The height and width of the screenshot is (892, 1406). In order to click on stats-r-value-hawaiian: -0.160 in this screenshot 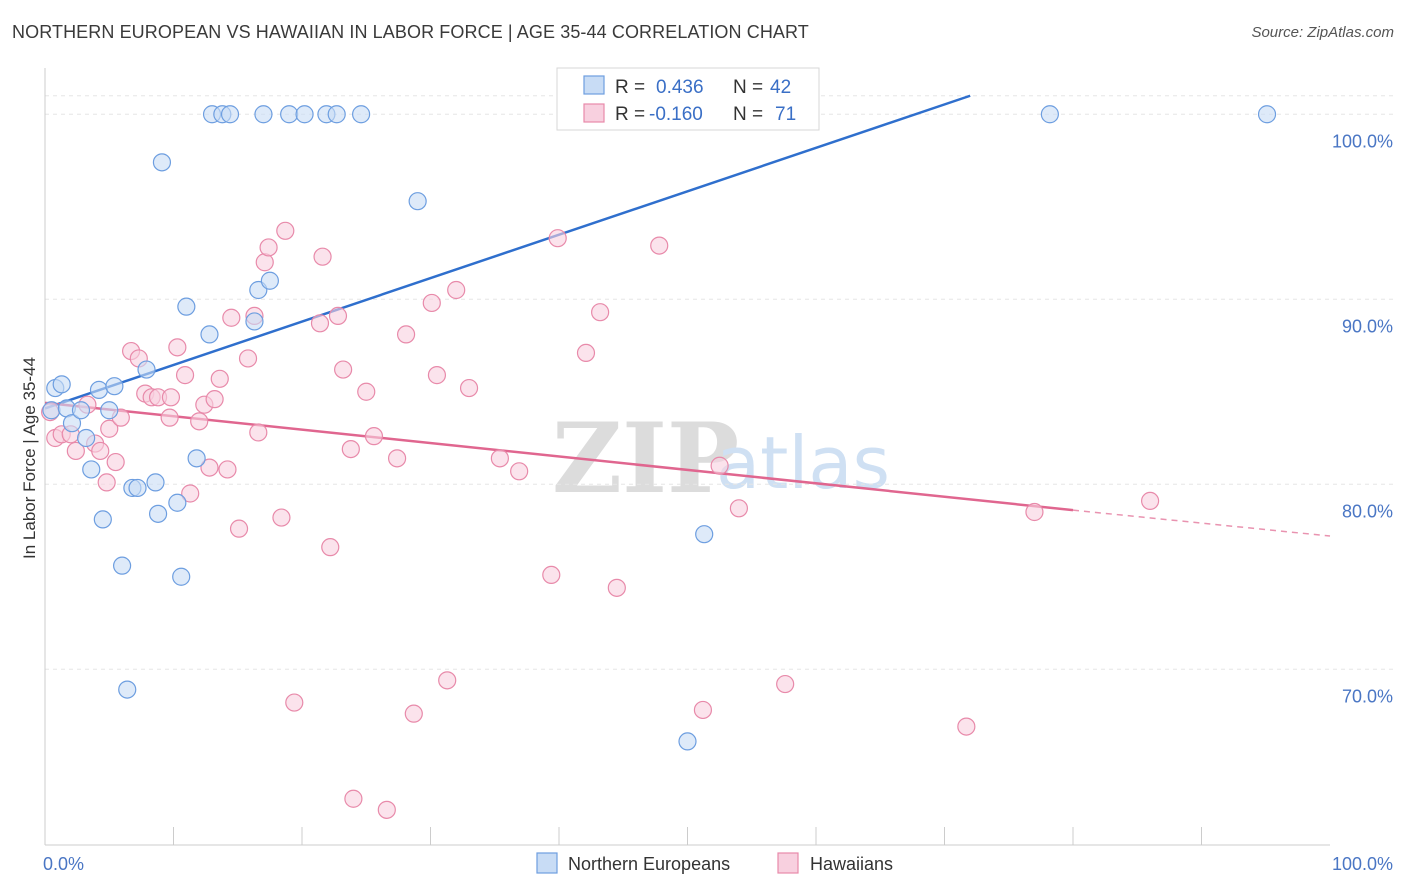, I will do `click(676, 114)`.